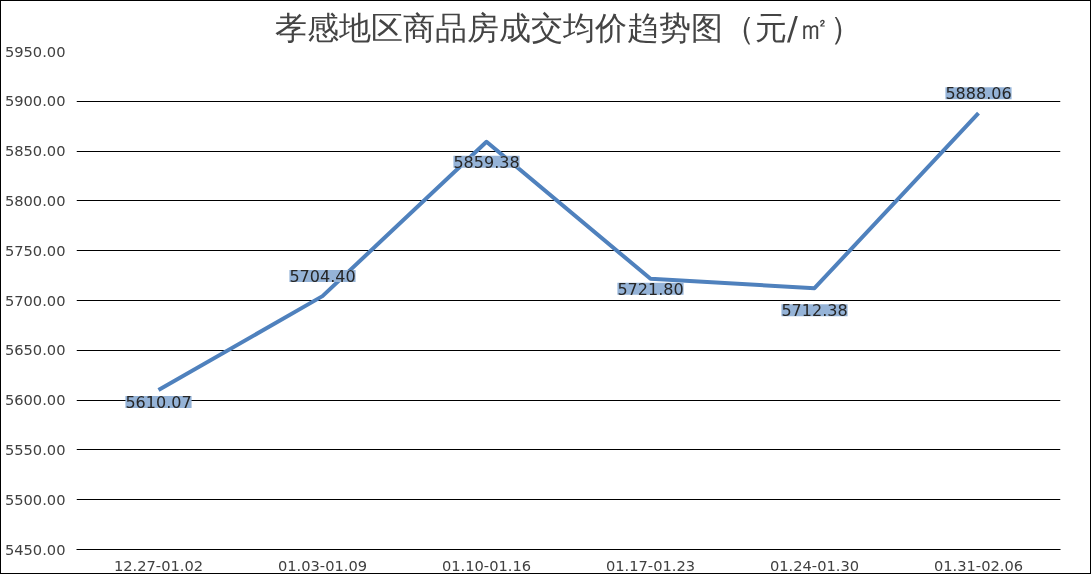 This screenshot has height=574, width=1091. I want to click on y-tick-label: 5800.00, so click(35, 200).